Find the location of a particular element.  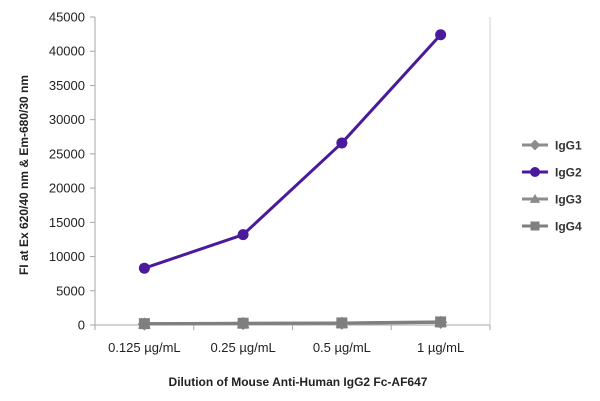

y-axis-title-group: FI at Ex 620/40 nm & Em-680/30 nm is located at coordinates (24, 175).